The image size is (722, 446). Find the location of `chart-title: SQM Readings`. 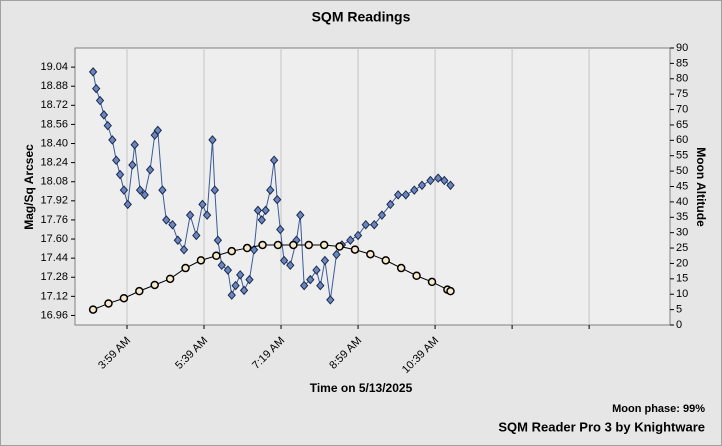

chart-title: SQM Readings is located at coordinates (361, 17).